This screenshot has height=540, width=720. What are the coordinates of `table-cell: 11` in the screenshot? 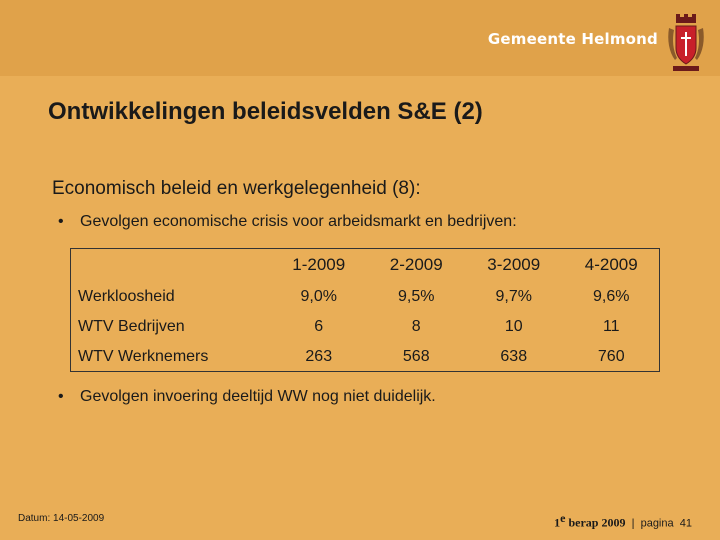 It's located at (611, 326).